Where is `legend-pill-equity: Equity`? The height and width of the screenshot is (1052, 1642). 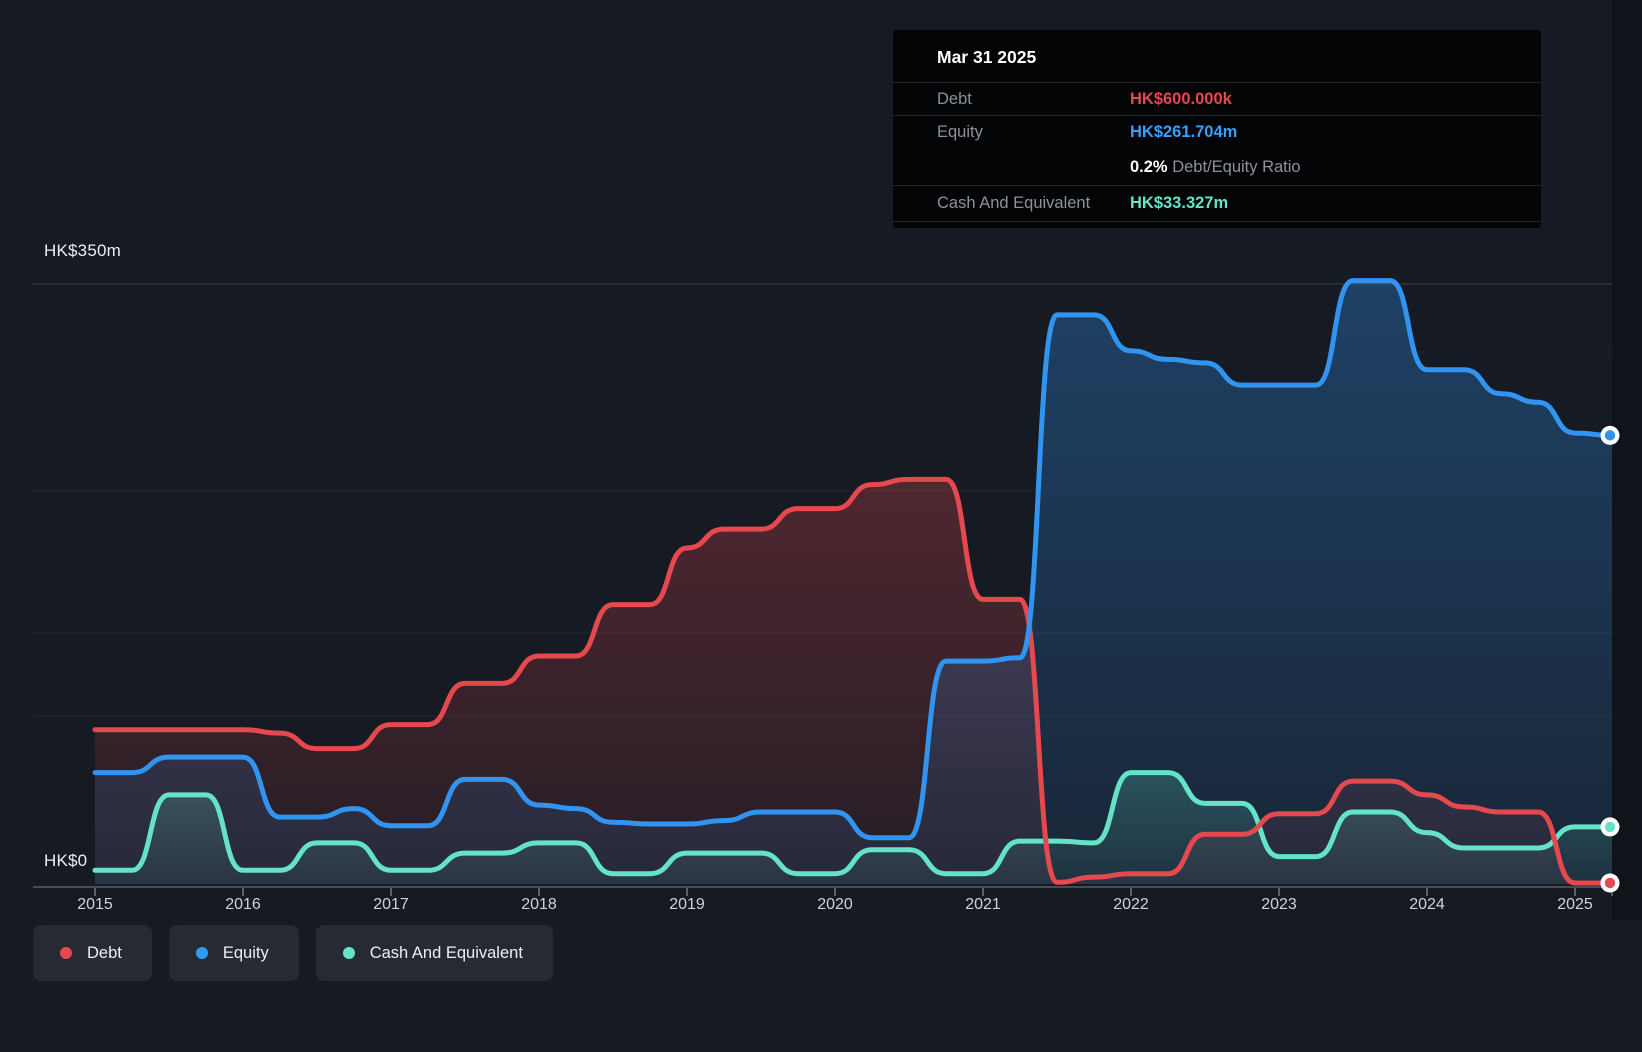 legend-pill-equity: Equity is located at coordinates (233, 953).